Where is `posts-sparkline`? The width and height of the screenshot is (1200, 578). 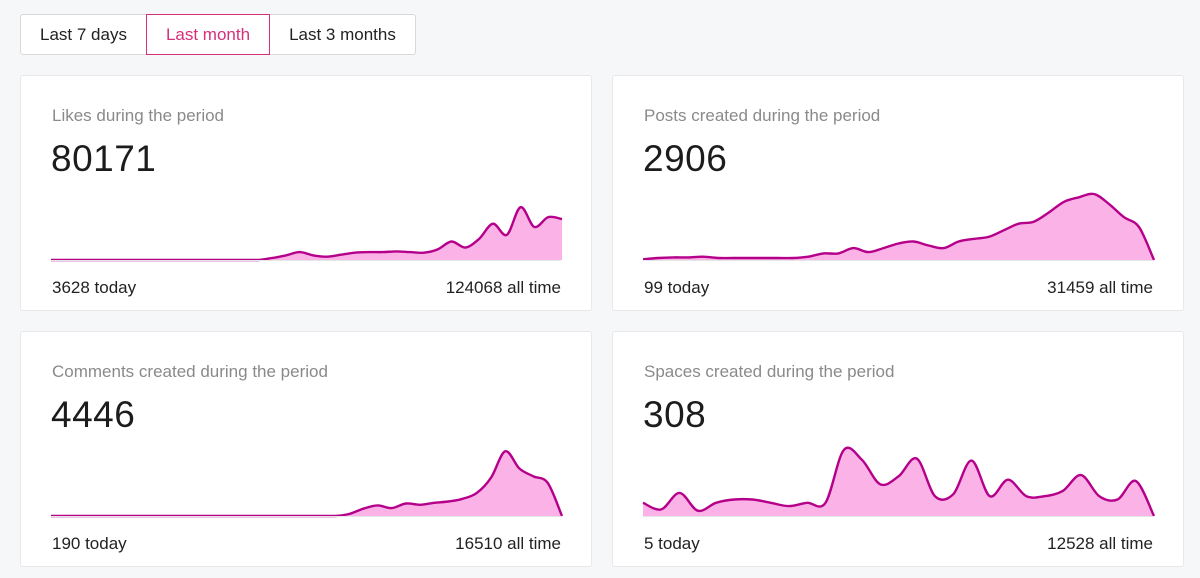
posts-sparkline is located at coordinates (899, 226).